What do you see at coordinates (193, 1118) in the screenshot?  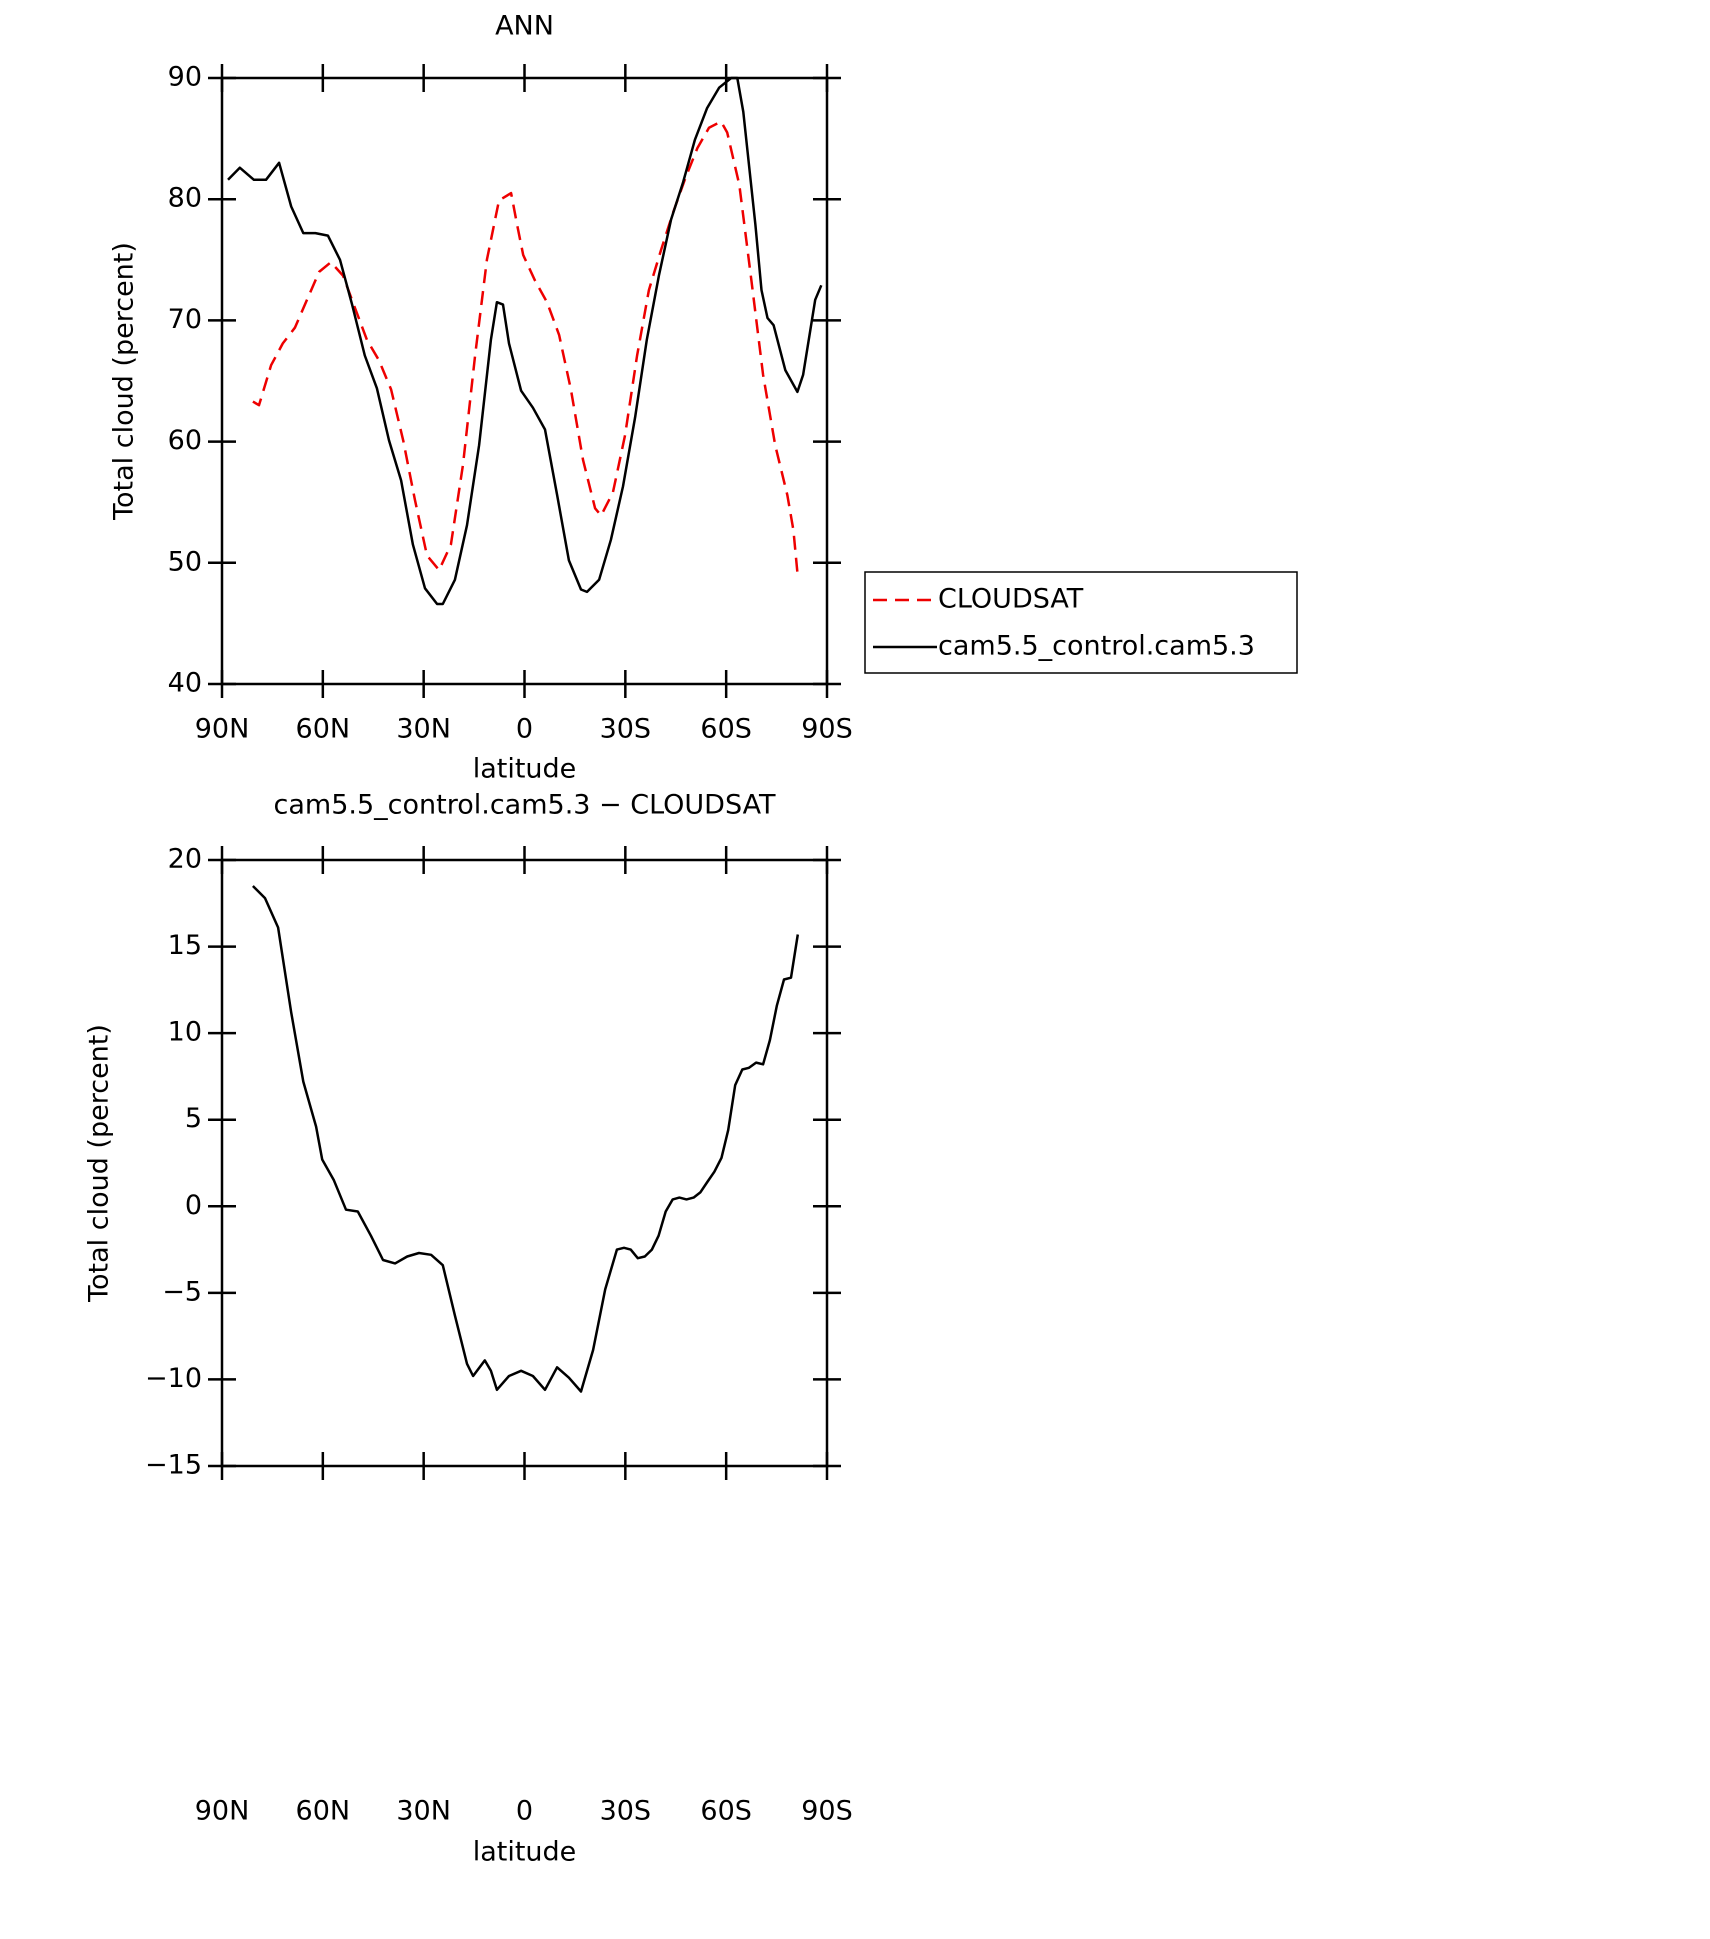 I see `y-tick-label: 5` at bounding box center [193, 1118].